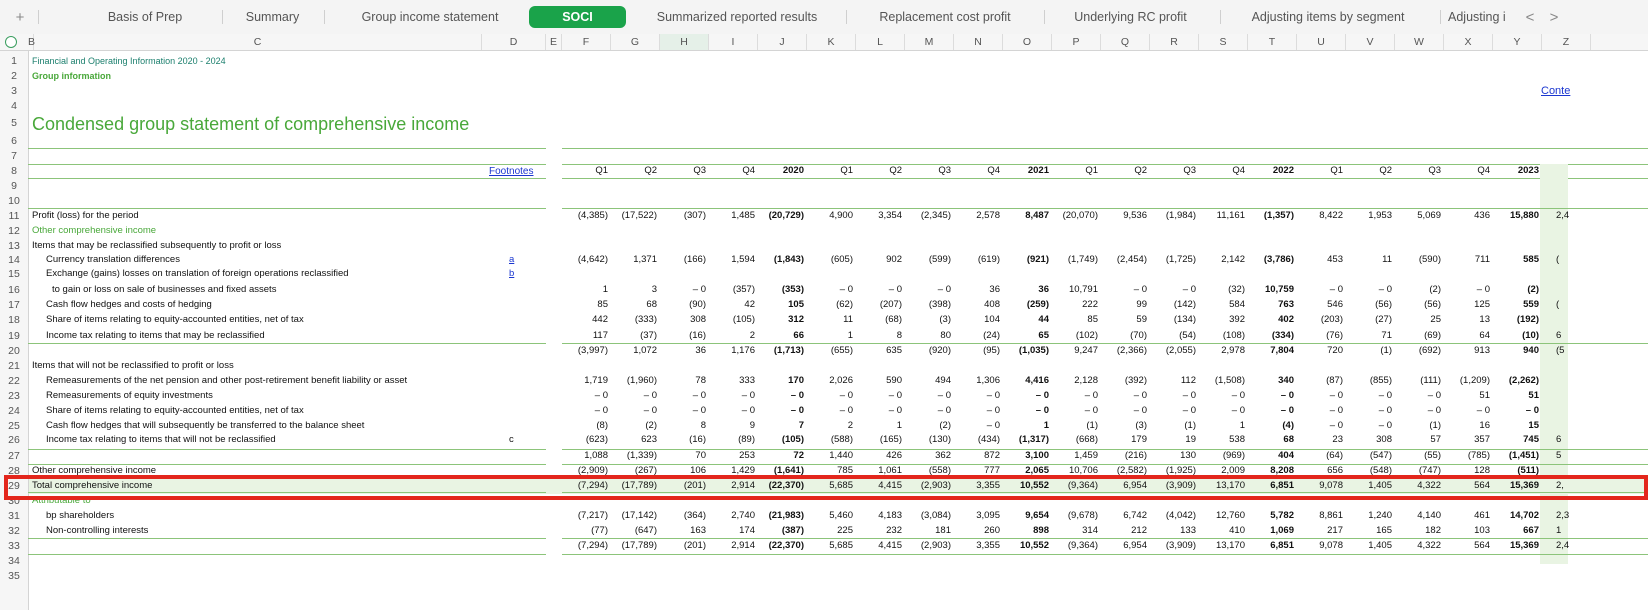  What do you see at coordinates (1080, 215) in the screenshot?
I see `cell-value: (20,070)` at bounding box center [1080, 215].